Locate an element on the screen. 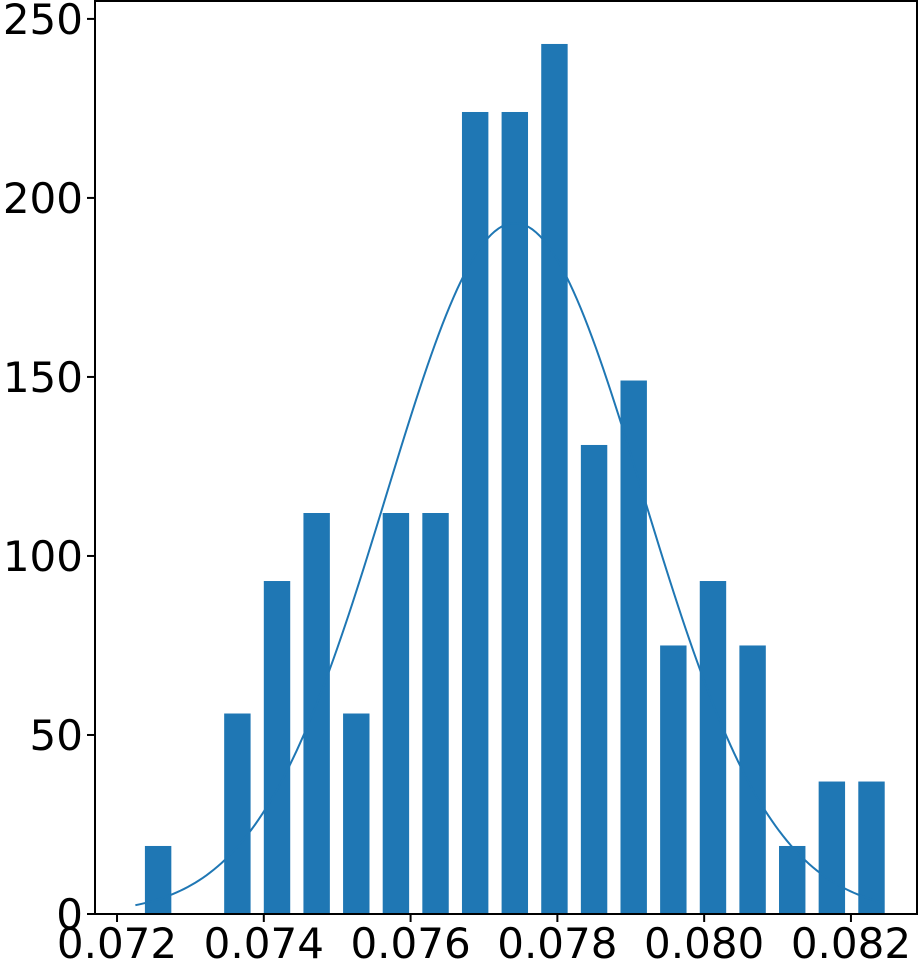 This screenshot has height=971, width=920. x-tick-label-1: 0.074 is located at coordinates (264, 943).